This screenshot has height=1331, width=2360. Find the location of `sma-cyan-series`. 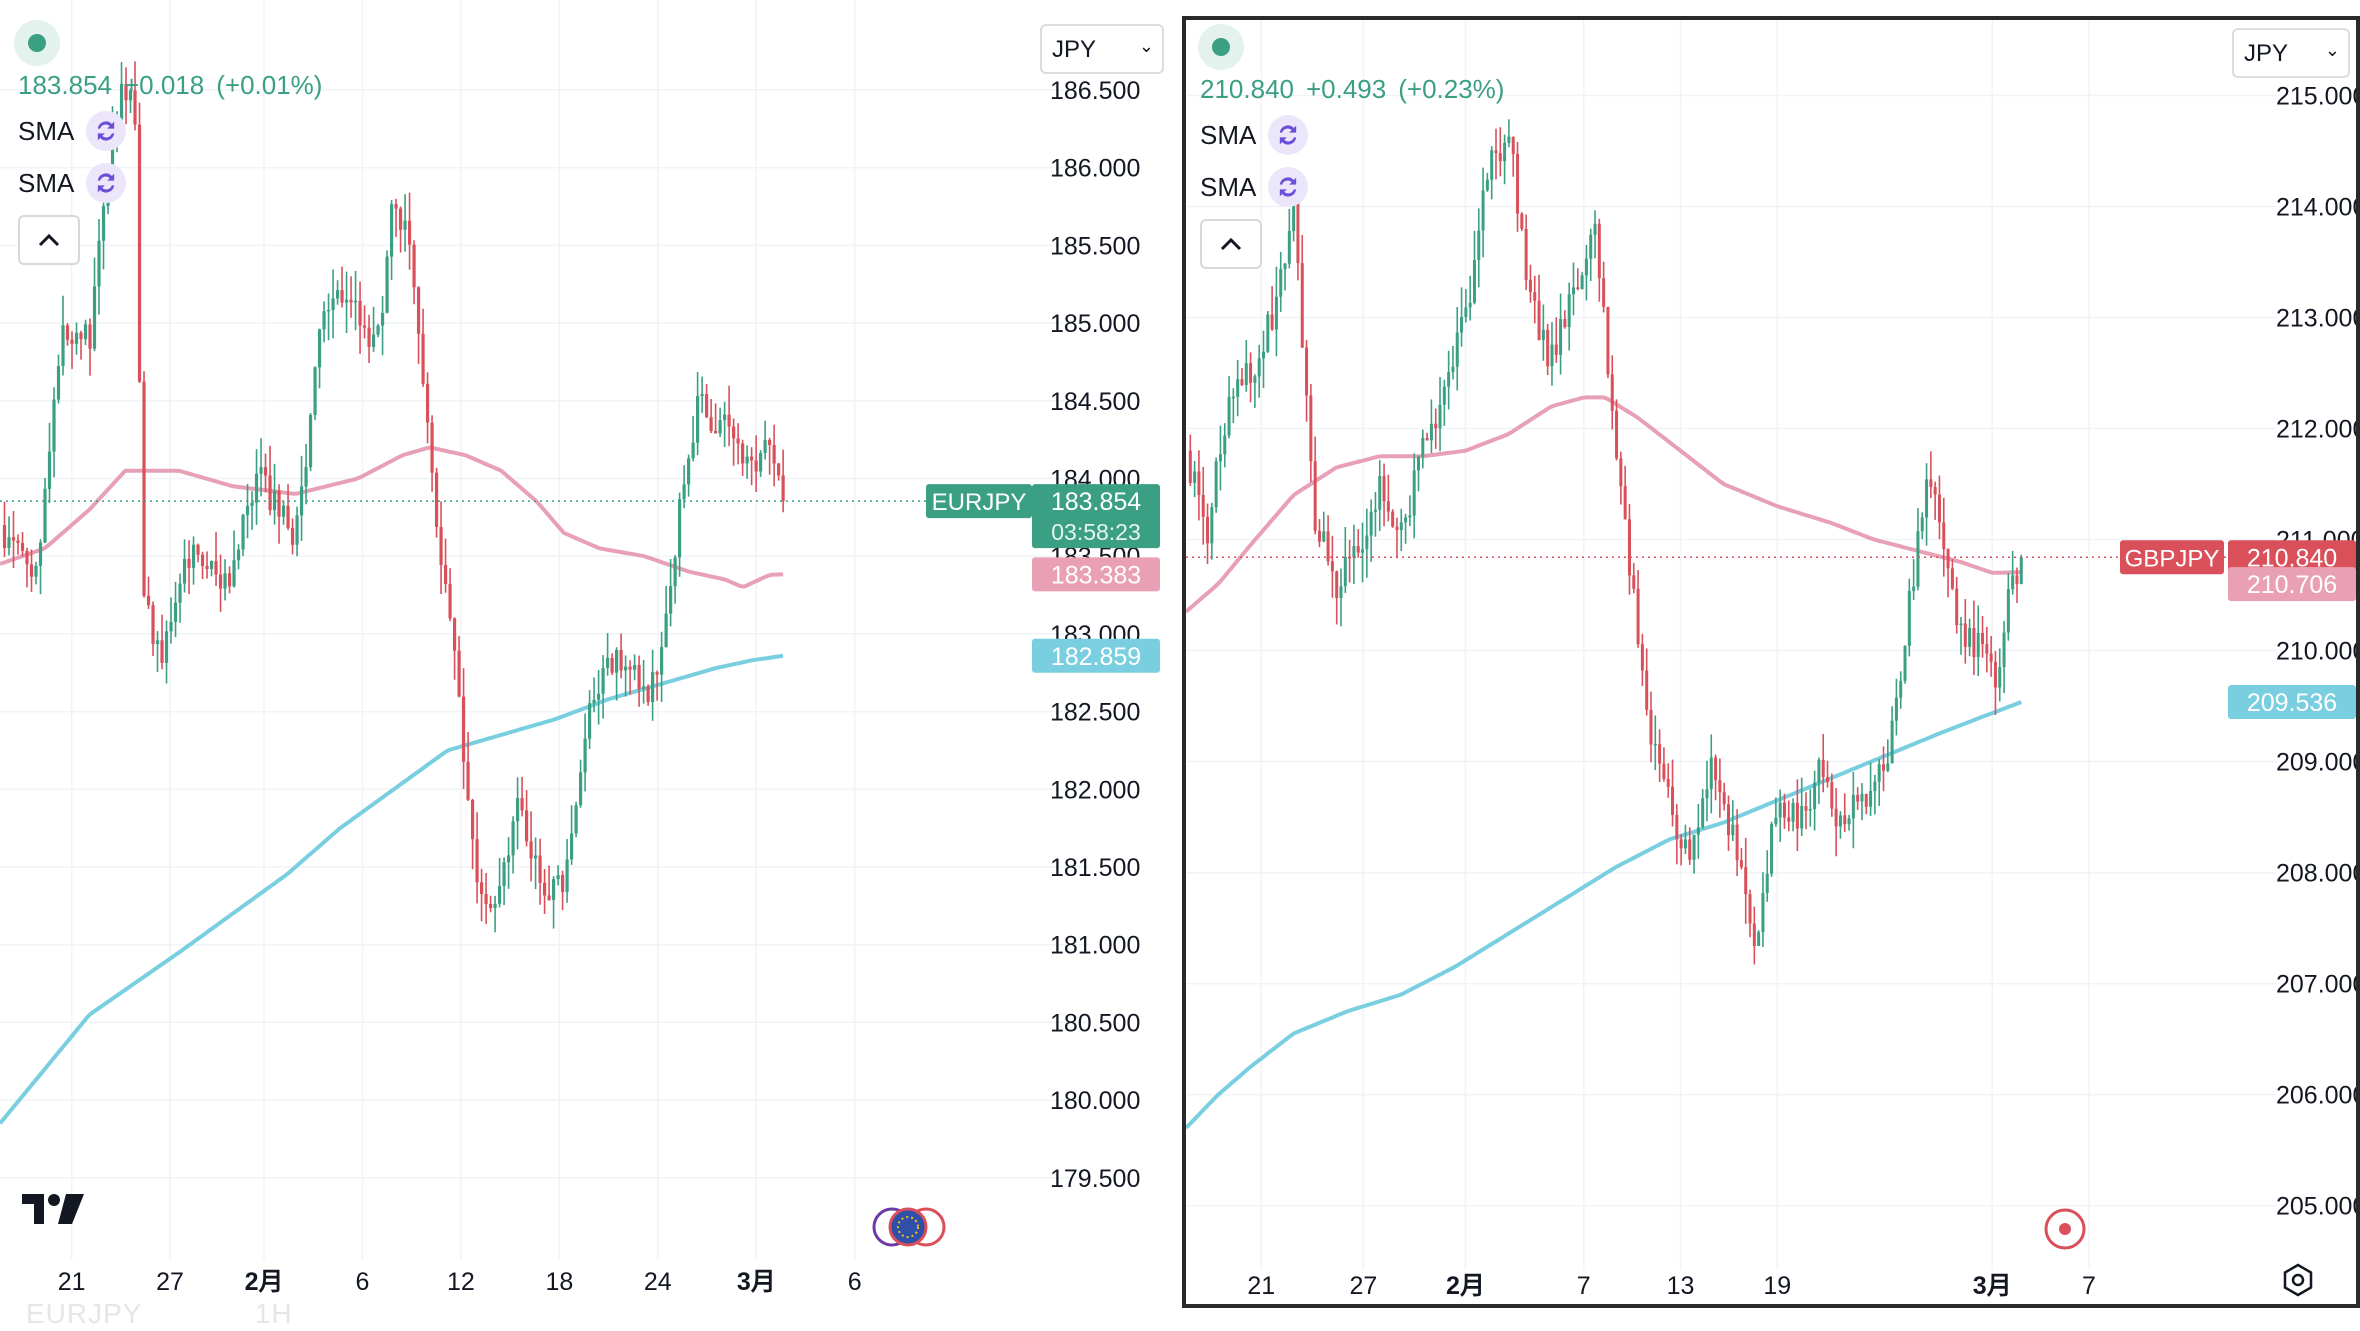

sma-cyan-series is located at coordinates (392, 889).